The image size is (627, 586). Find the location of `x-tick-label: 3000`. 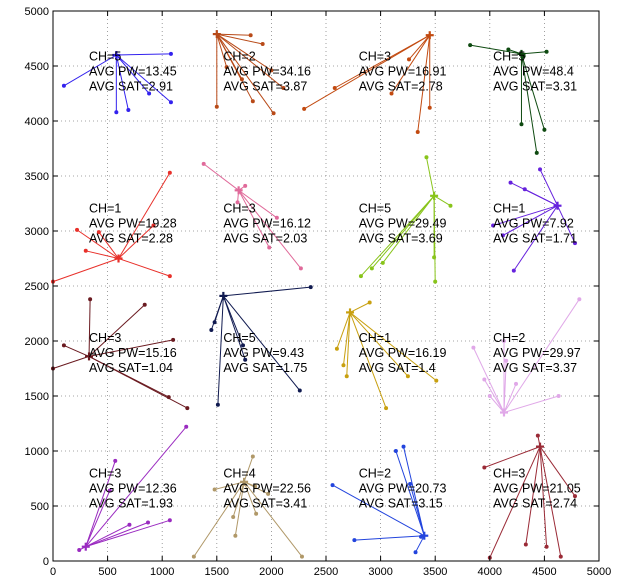

x-tick-label: 3000 is located at coordinates (380, 572).